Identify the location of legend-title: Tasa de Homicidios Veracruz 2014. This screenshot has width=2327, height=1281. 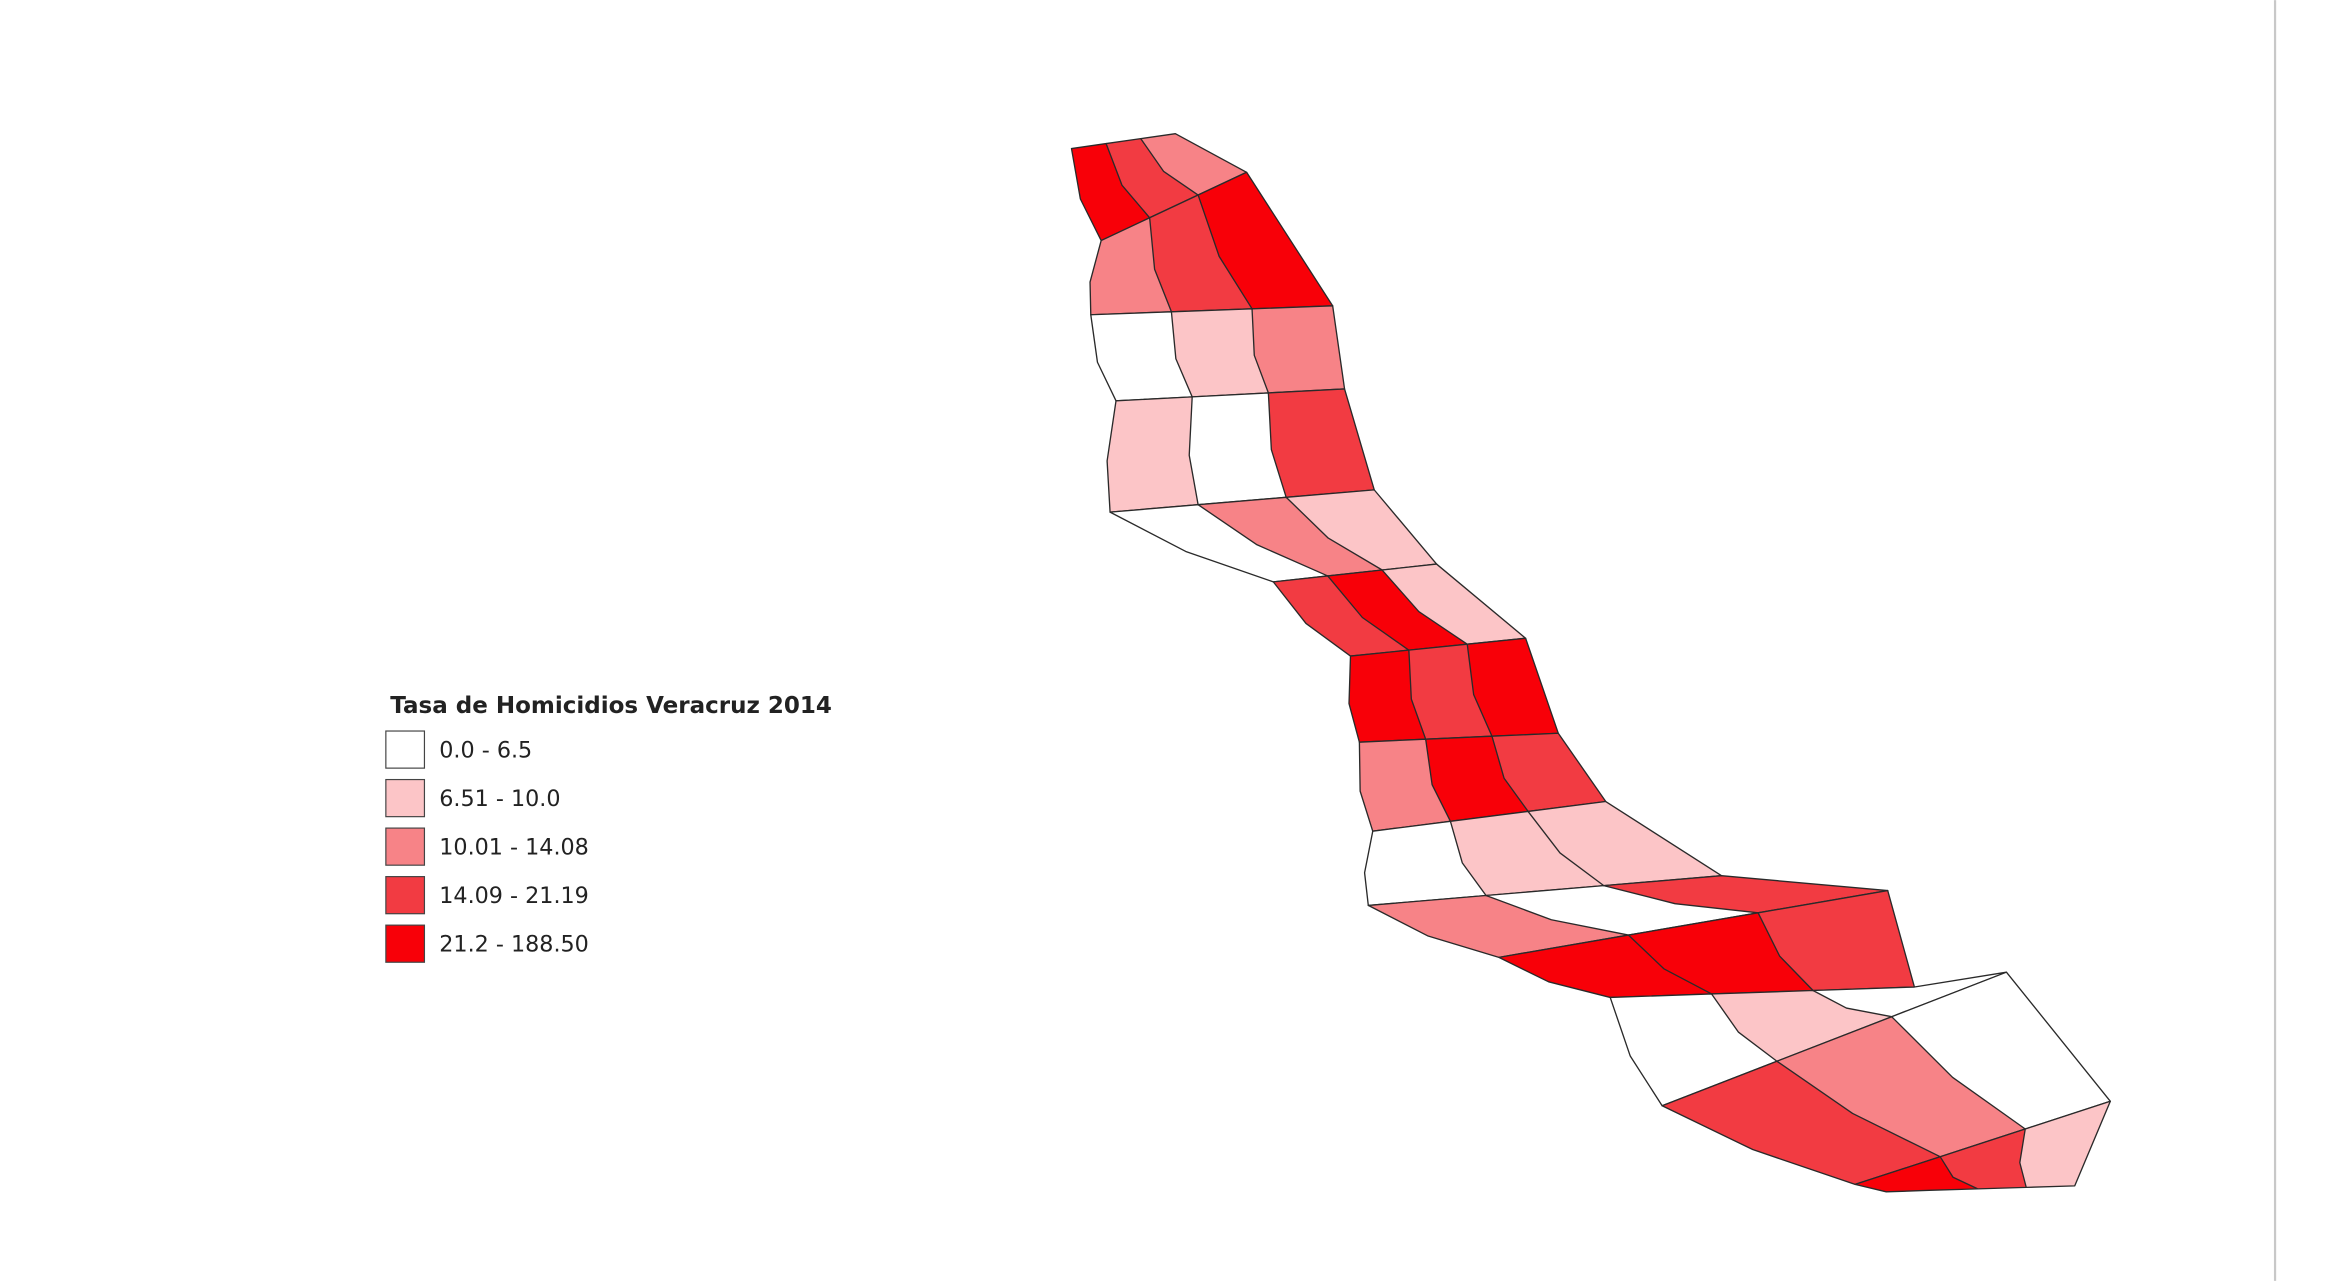
(611, 706).